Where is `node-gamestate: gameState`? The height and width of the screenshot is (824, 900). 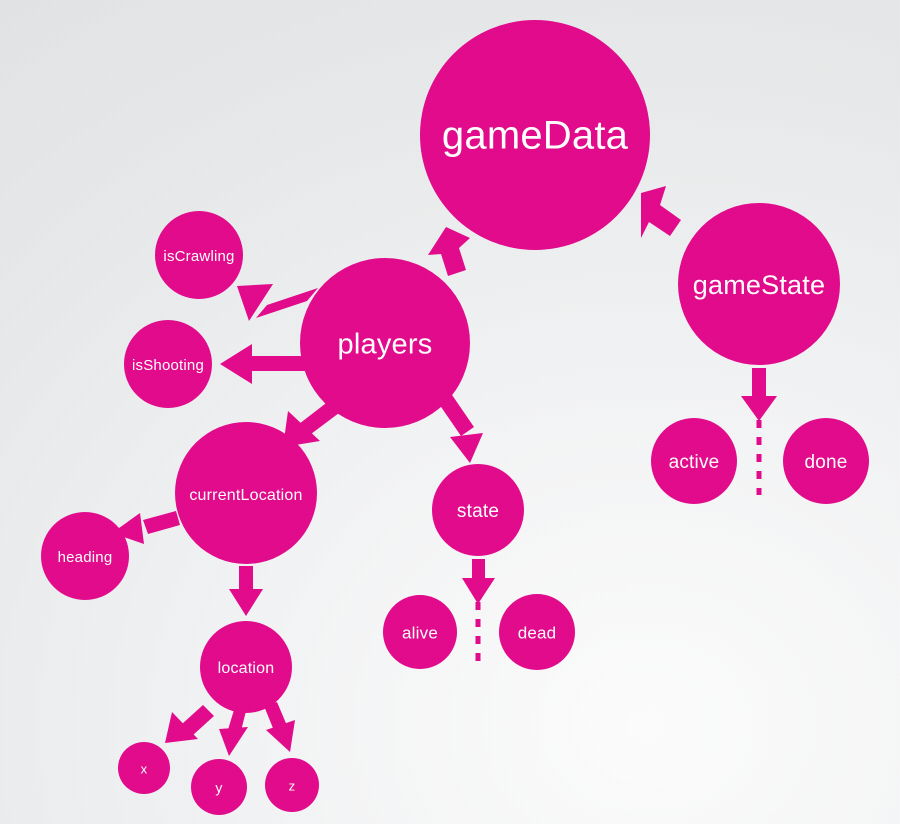
node-gamestate: gameState is located at coordinates (759, 284).